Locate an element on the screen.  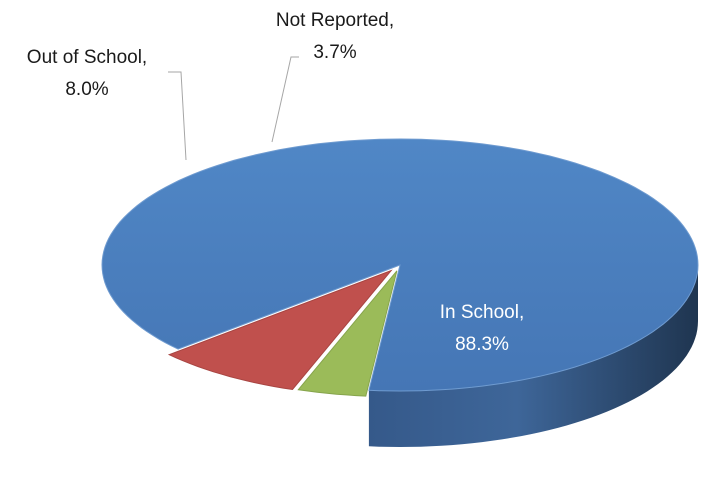
slice-out-of-school is located at coordinates (280, 330).